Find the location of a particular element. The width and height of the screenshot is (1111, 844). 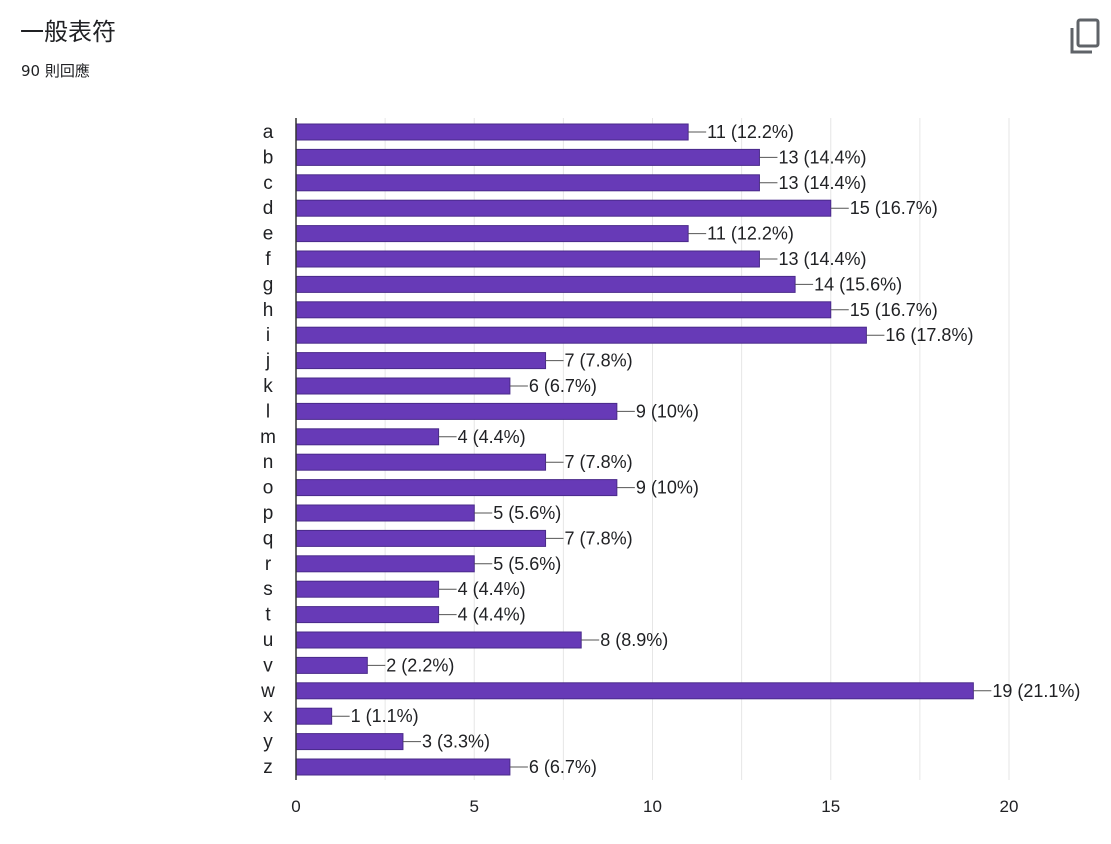

category-label: w is located at coordinates (267, 691).